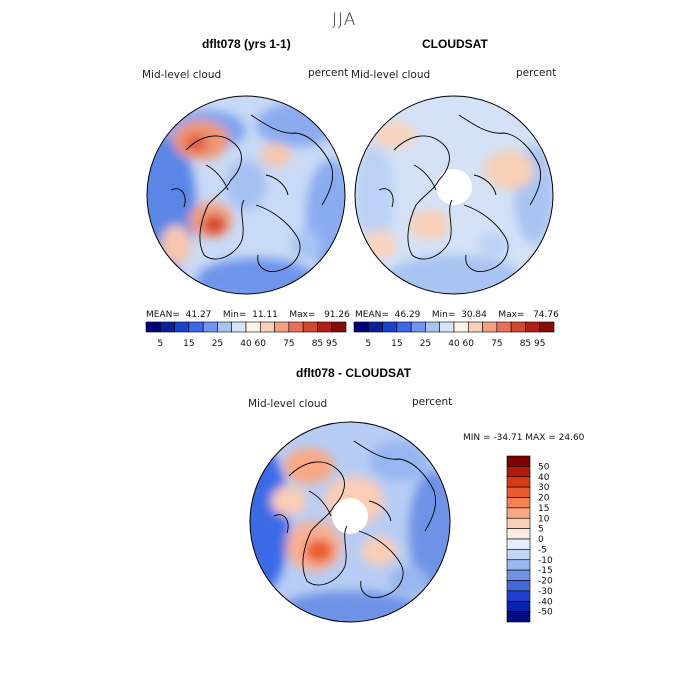 This screenshot has width=700, height=700. Describe the element at coordinates (536, 73) in the screenshot. I see `panel2-units-label: percent` at that location.